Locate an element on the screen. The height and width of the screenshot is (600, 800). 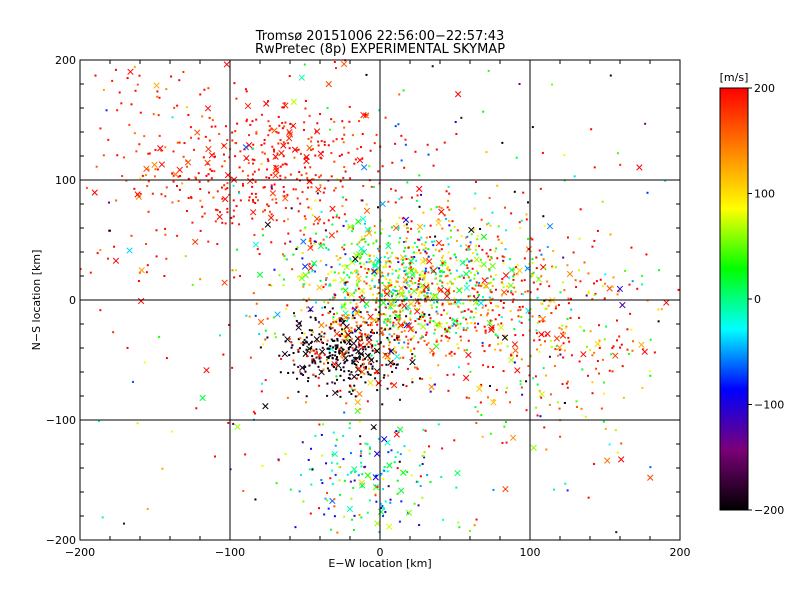
x-tick-label: 100 is located at coordinates (530, 552).